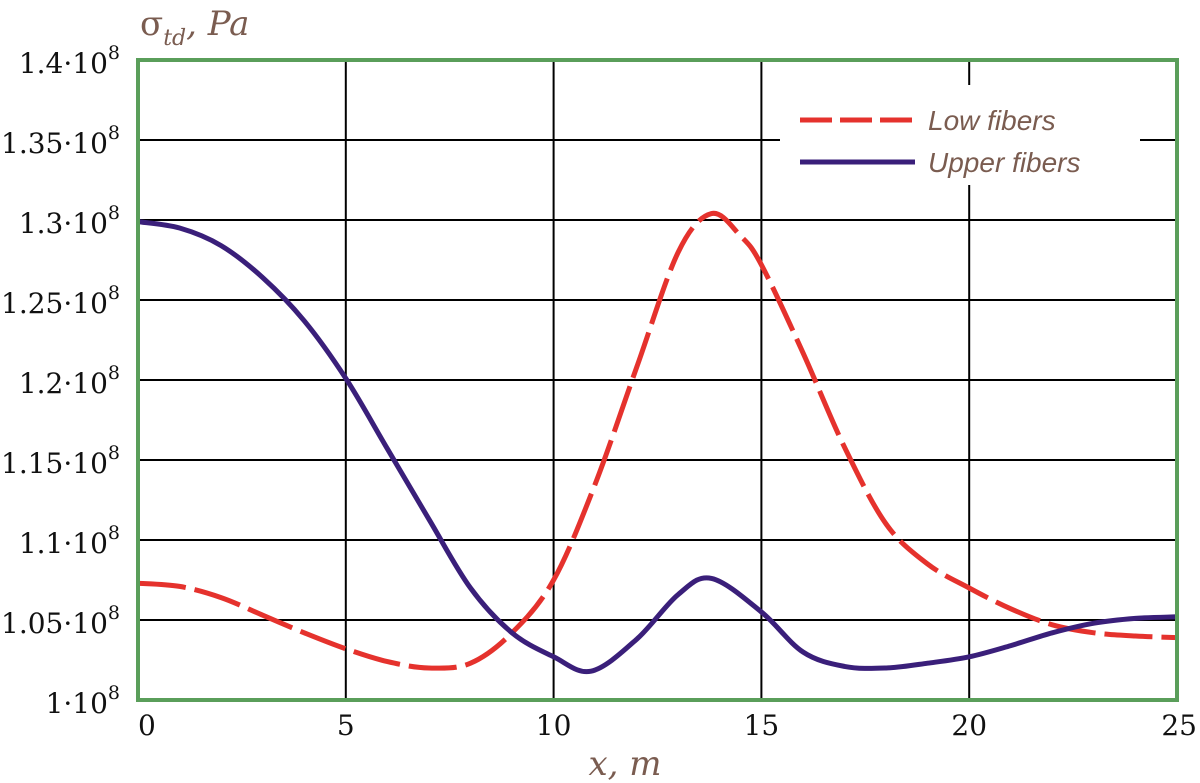 The height and width of the screenshot is (783, 1200). What do you see at coordinates (60, 301) in the screenshot?
I see `y-tick-label: 1.25·10⁸` at bounding box center [60, 301].